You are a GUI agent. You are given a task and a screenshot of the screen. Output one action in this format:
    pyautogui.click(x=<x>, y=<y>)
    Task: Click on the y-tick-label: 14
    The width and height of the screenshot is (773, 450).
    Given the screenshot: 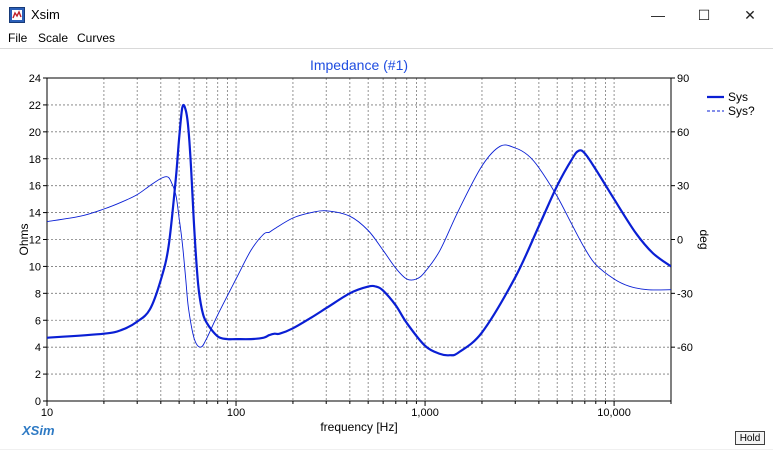 What is the action you would take?
    pyautogui.click(x=35, y=214)
    